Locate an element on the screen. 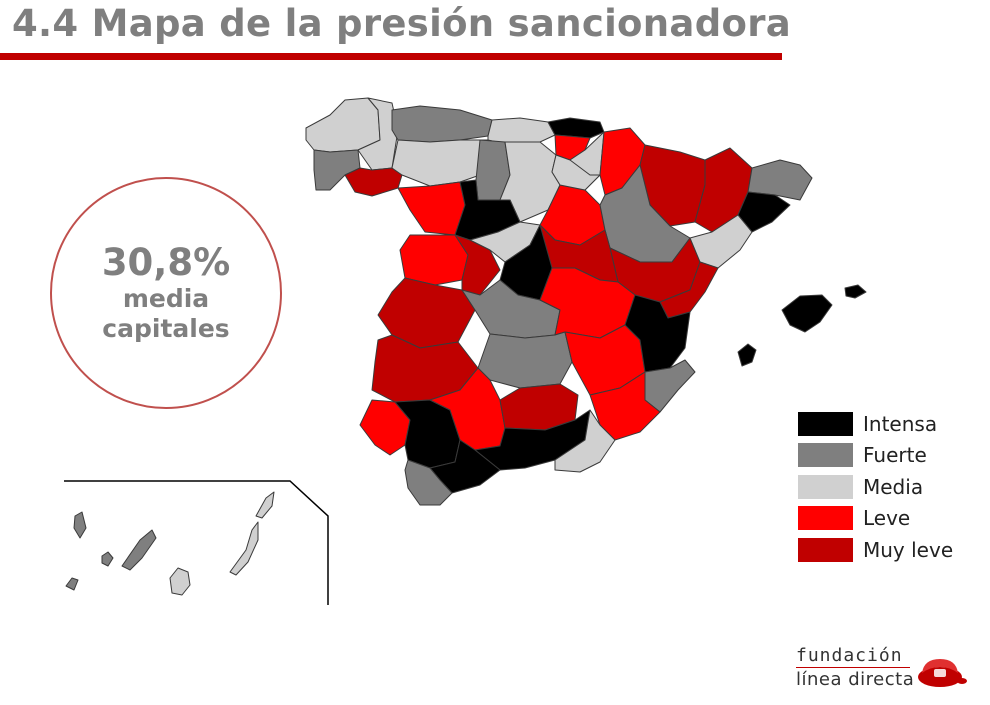  page-title: 4.4 Mapa de la presión sancionadora is located at coordinates (402, 23).